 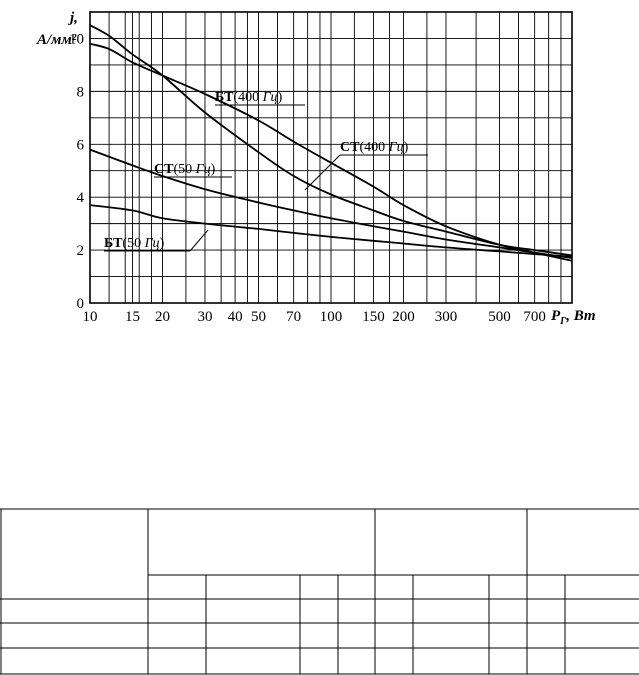 What do you see at coordinates (374, 147) in the screenshot?
I see `series-label-1: СТ(400 Гц)` at bounding box center [374, 147].